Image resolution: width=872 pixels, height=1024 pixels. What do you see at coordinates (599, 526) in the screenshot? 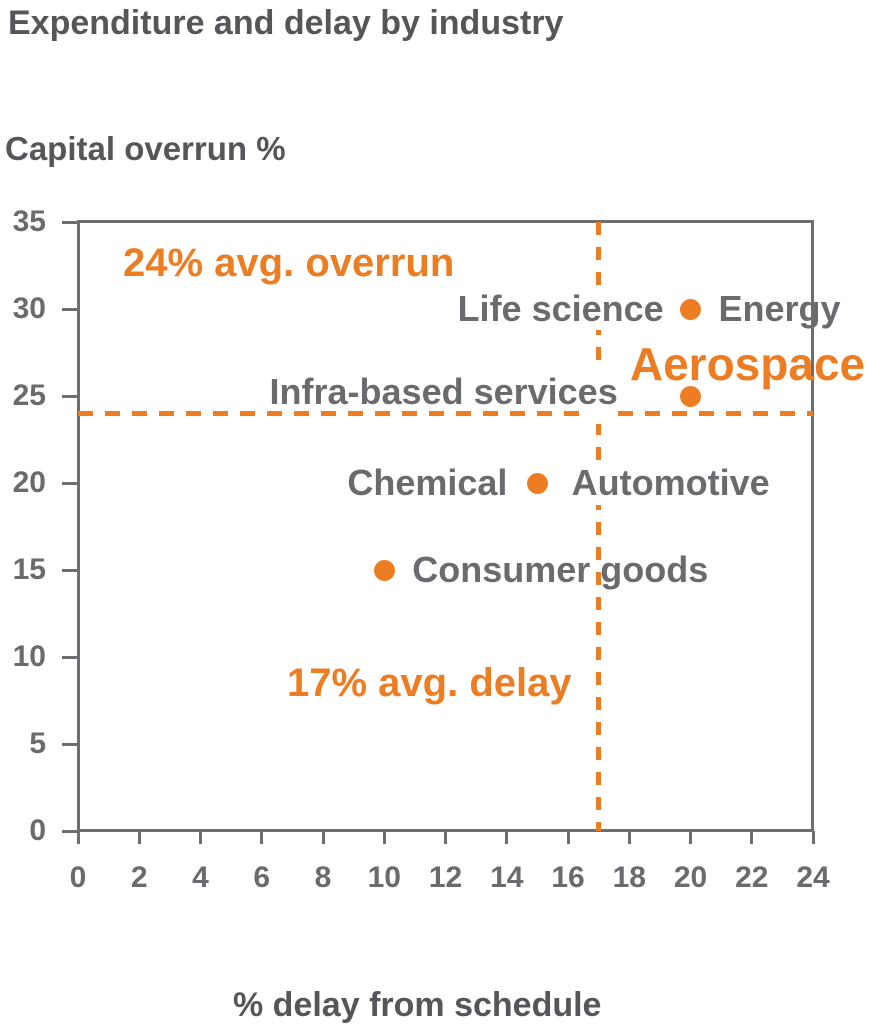
I see `avg-delay-line` at bounding box center [599, 526].